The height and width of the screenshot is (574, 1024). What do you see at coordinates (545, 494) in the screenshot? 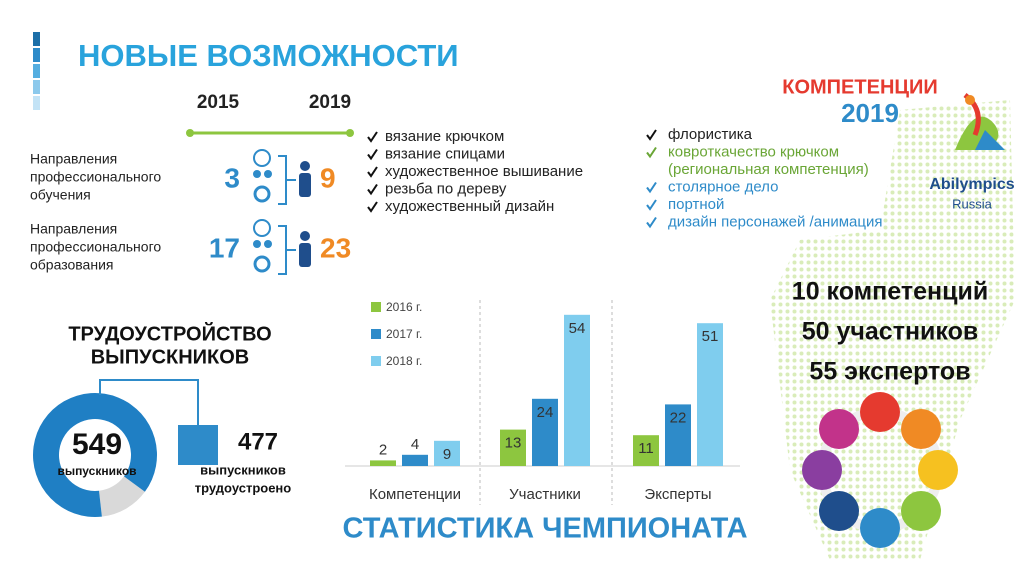
I see `category-label: Участники` at bounding box center [545, 494].